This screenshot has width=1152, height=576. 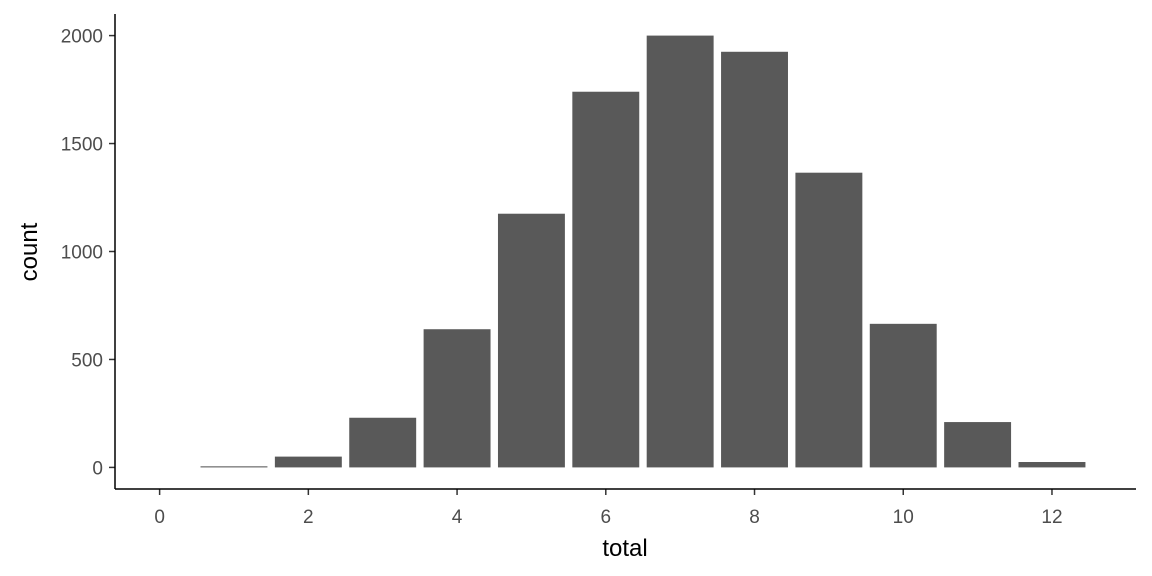 I want to click on y-tick-label: 500, so click(x=87, y=360).